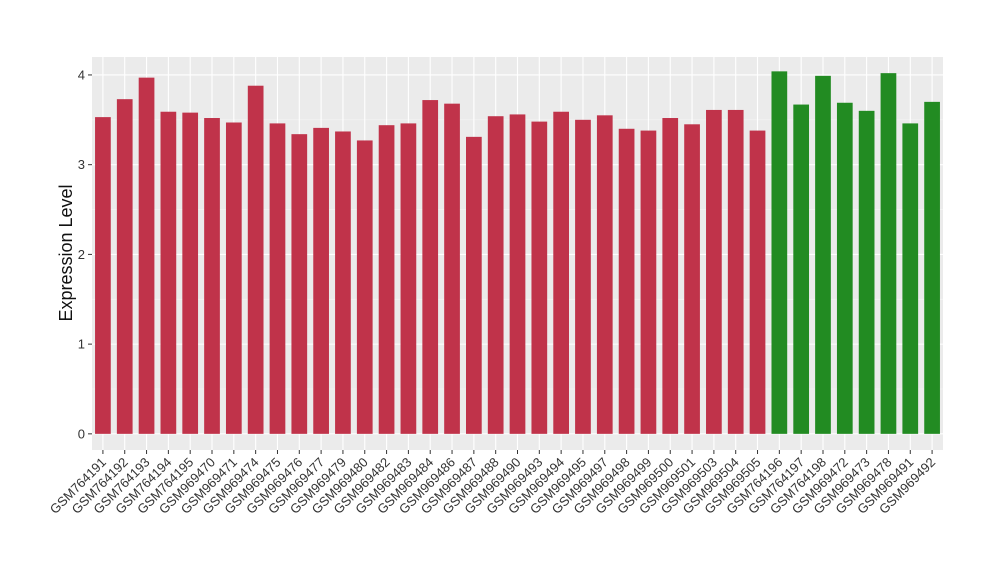  Describe the element at coordinates (81, 254) in the screenshot. I see `y-tick-label: 2` at that location.